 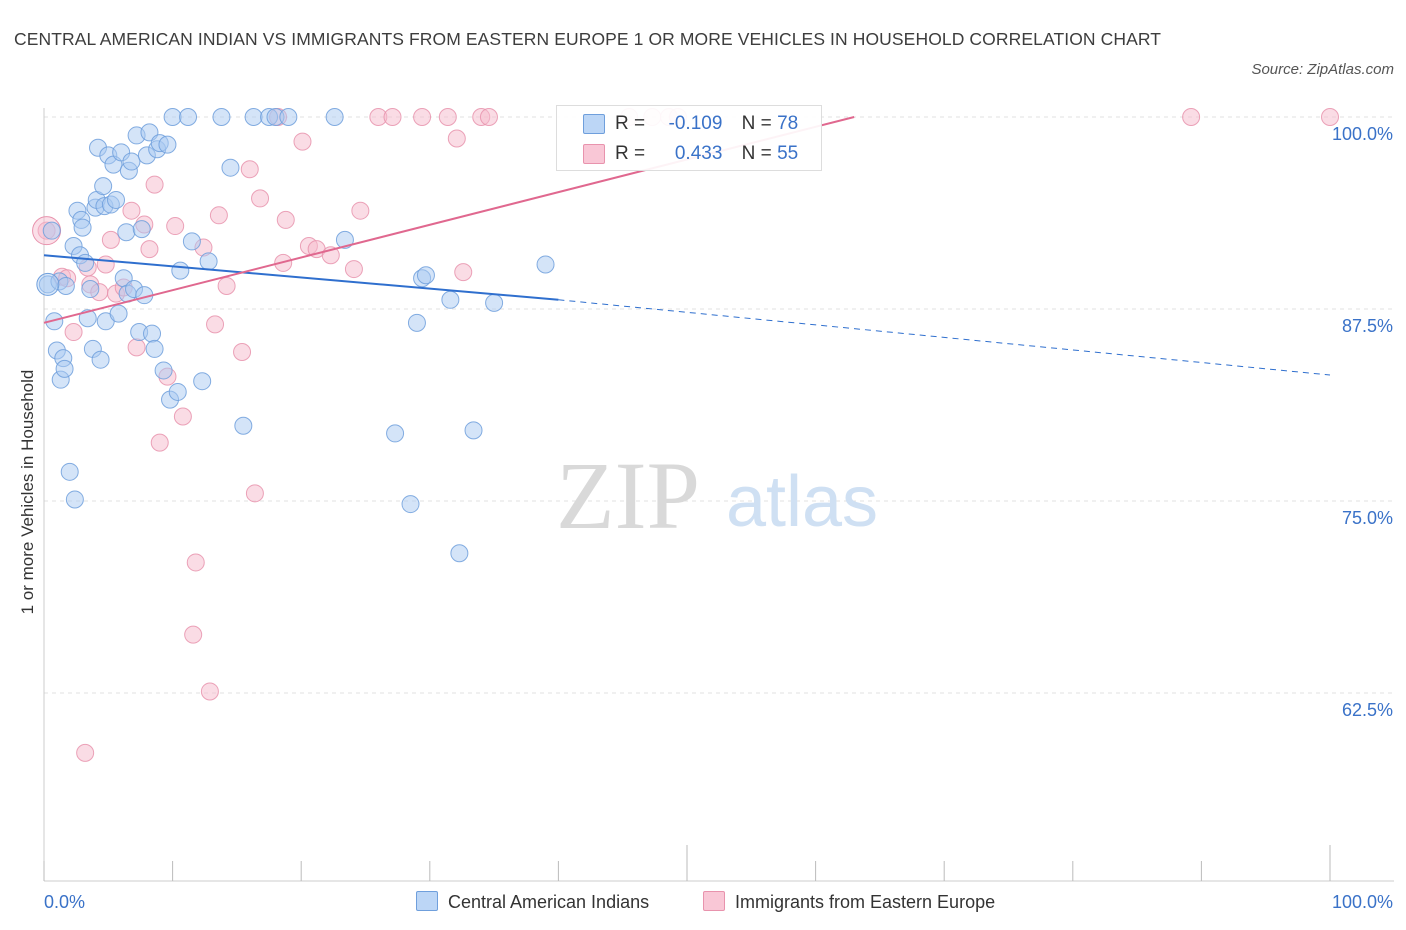 I want to click on watermark-atlas: atlas, so click(x=802, y=502).